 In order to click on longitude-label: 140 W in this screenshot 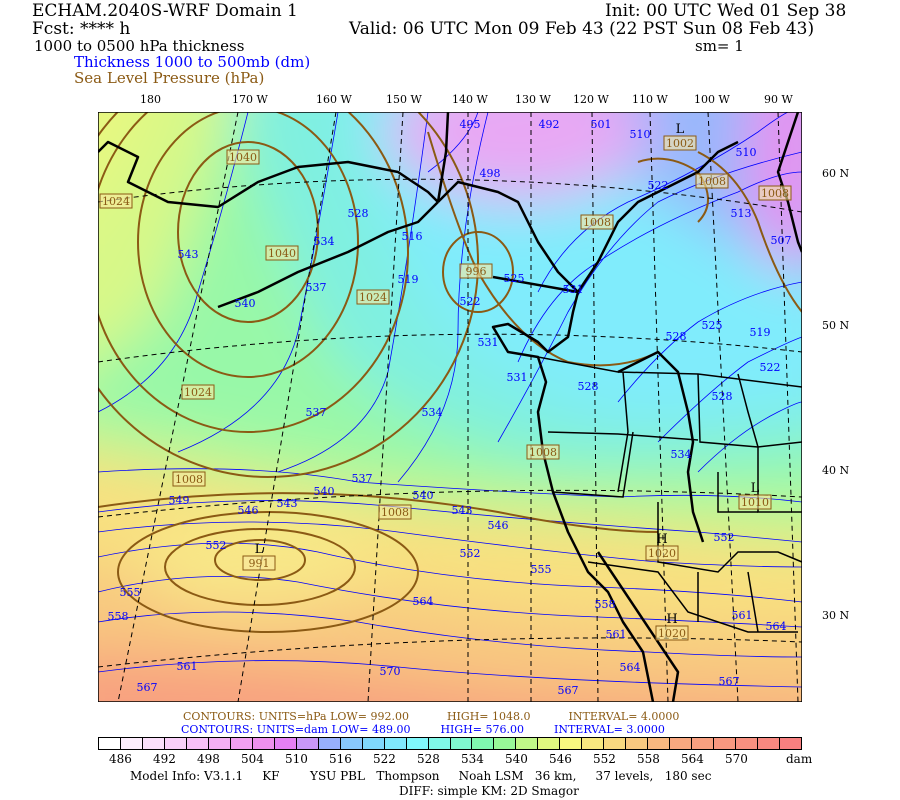, I will do `click(470, 99)`.